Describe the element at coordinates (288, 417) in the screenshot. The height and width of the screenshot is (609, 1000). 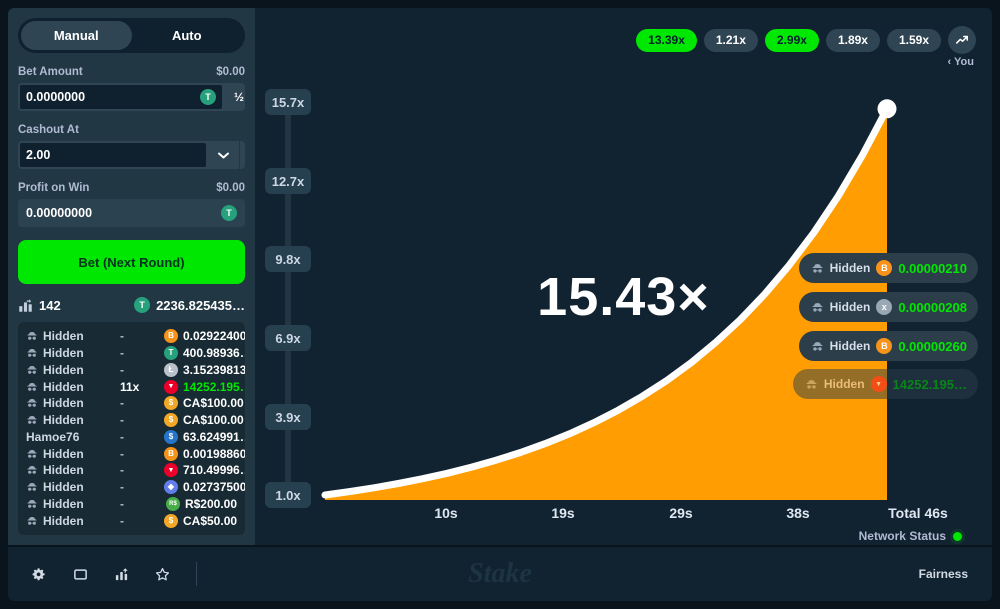
I see `y-axis-label: 3.9x` at that location.